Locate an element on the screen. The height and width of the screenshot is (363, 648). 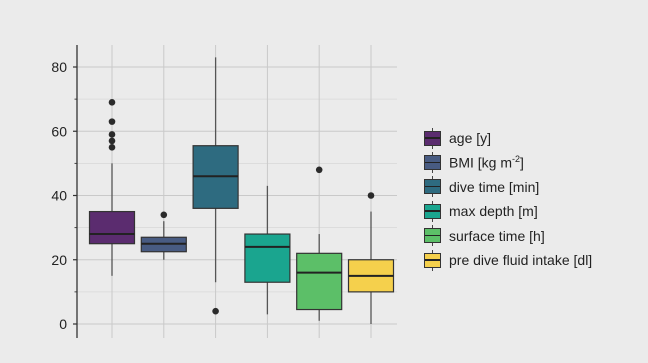
legend-item: surface time [h] is located at coordinates (508, 236).